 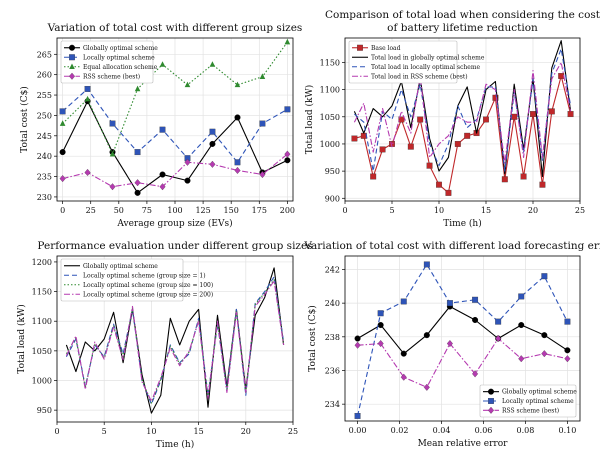 What do you see at coordinates (332, 269) in the screenshot?
I see `y-tick-label: 242` at bounding box center [332, 269].